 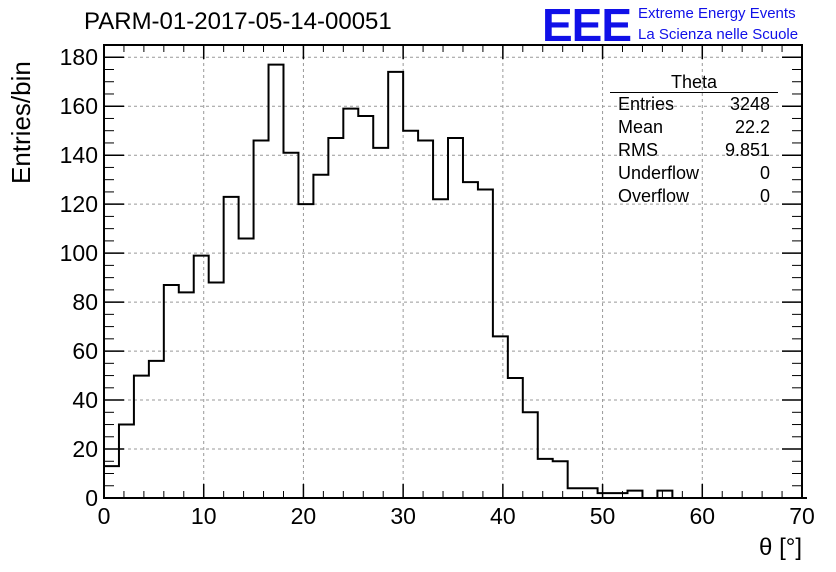 What do you see at coordinates (587, 25) in the screenshot?
I see `eee-logo: EEE` at bounding box center [587, 25].